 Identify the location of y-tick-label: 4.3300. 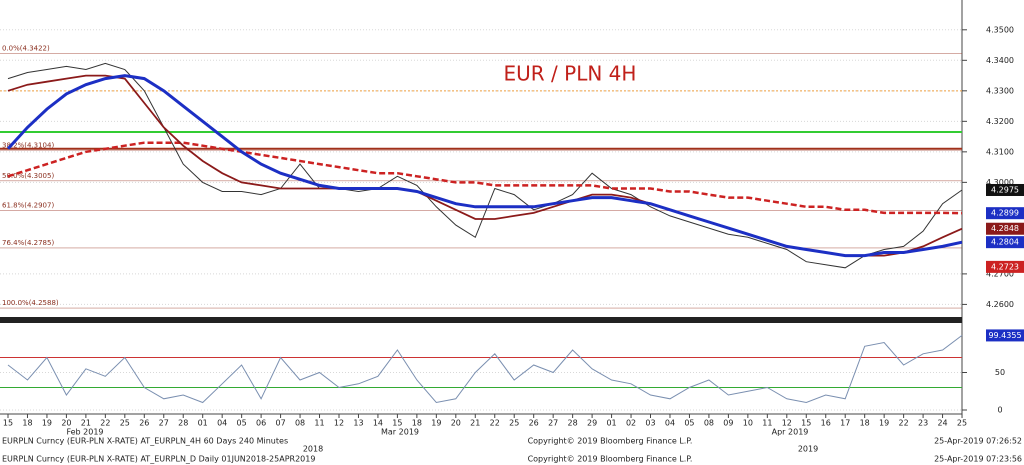
(1000, 90).